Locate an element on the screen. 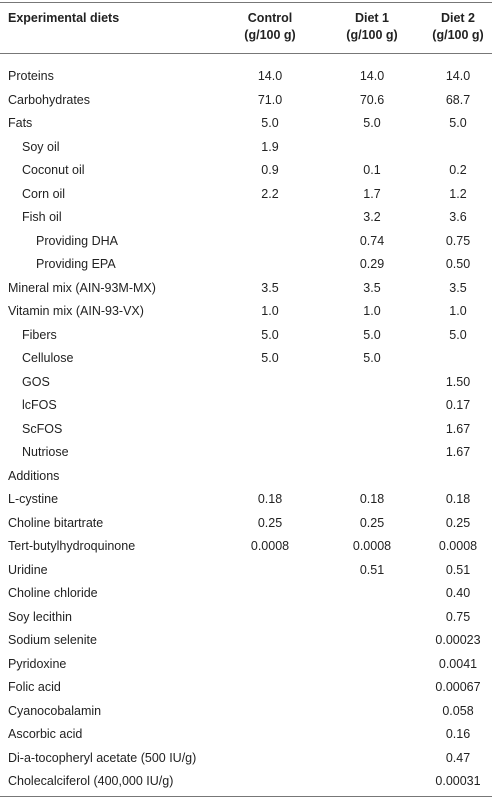 The image size is (492, 801). row-label: Uridine is located at coordinates (28, 569).